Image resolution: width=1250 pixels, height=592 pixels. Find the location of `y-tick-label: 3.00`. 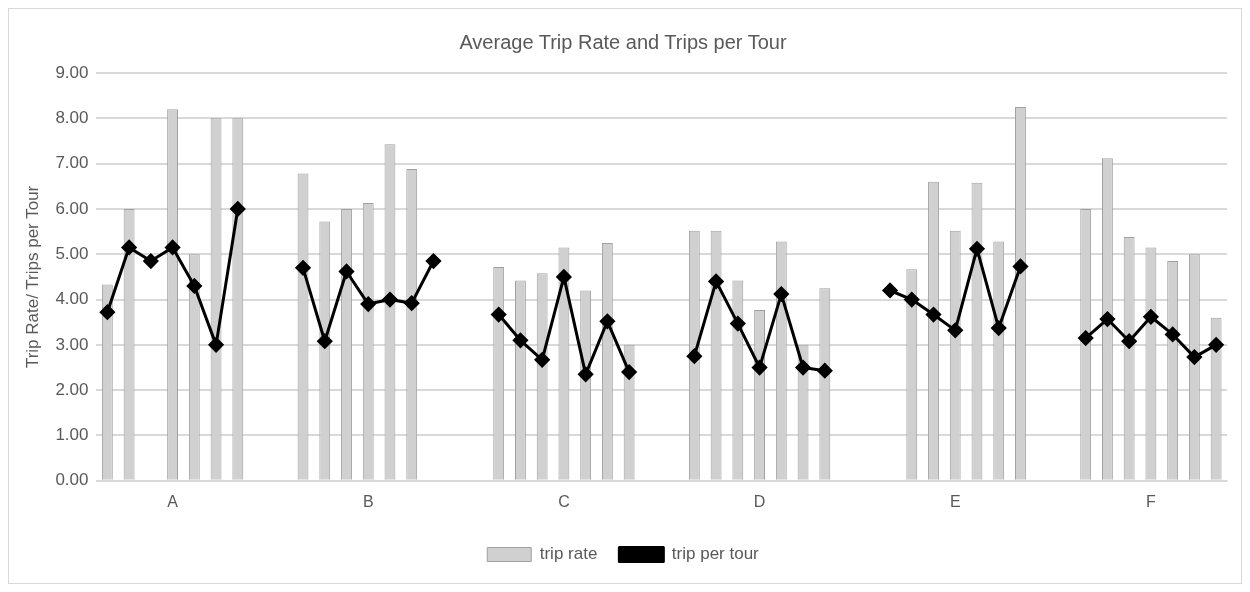

y-tick-label: 3.00 is located at coordinates (72, 344).